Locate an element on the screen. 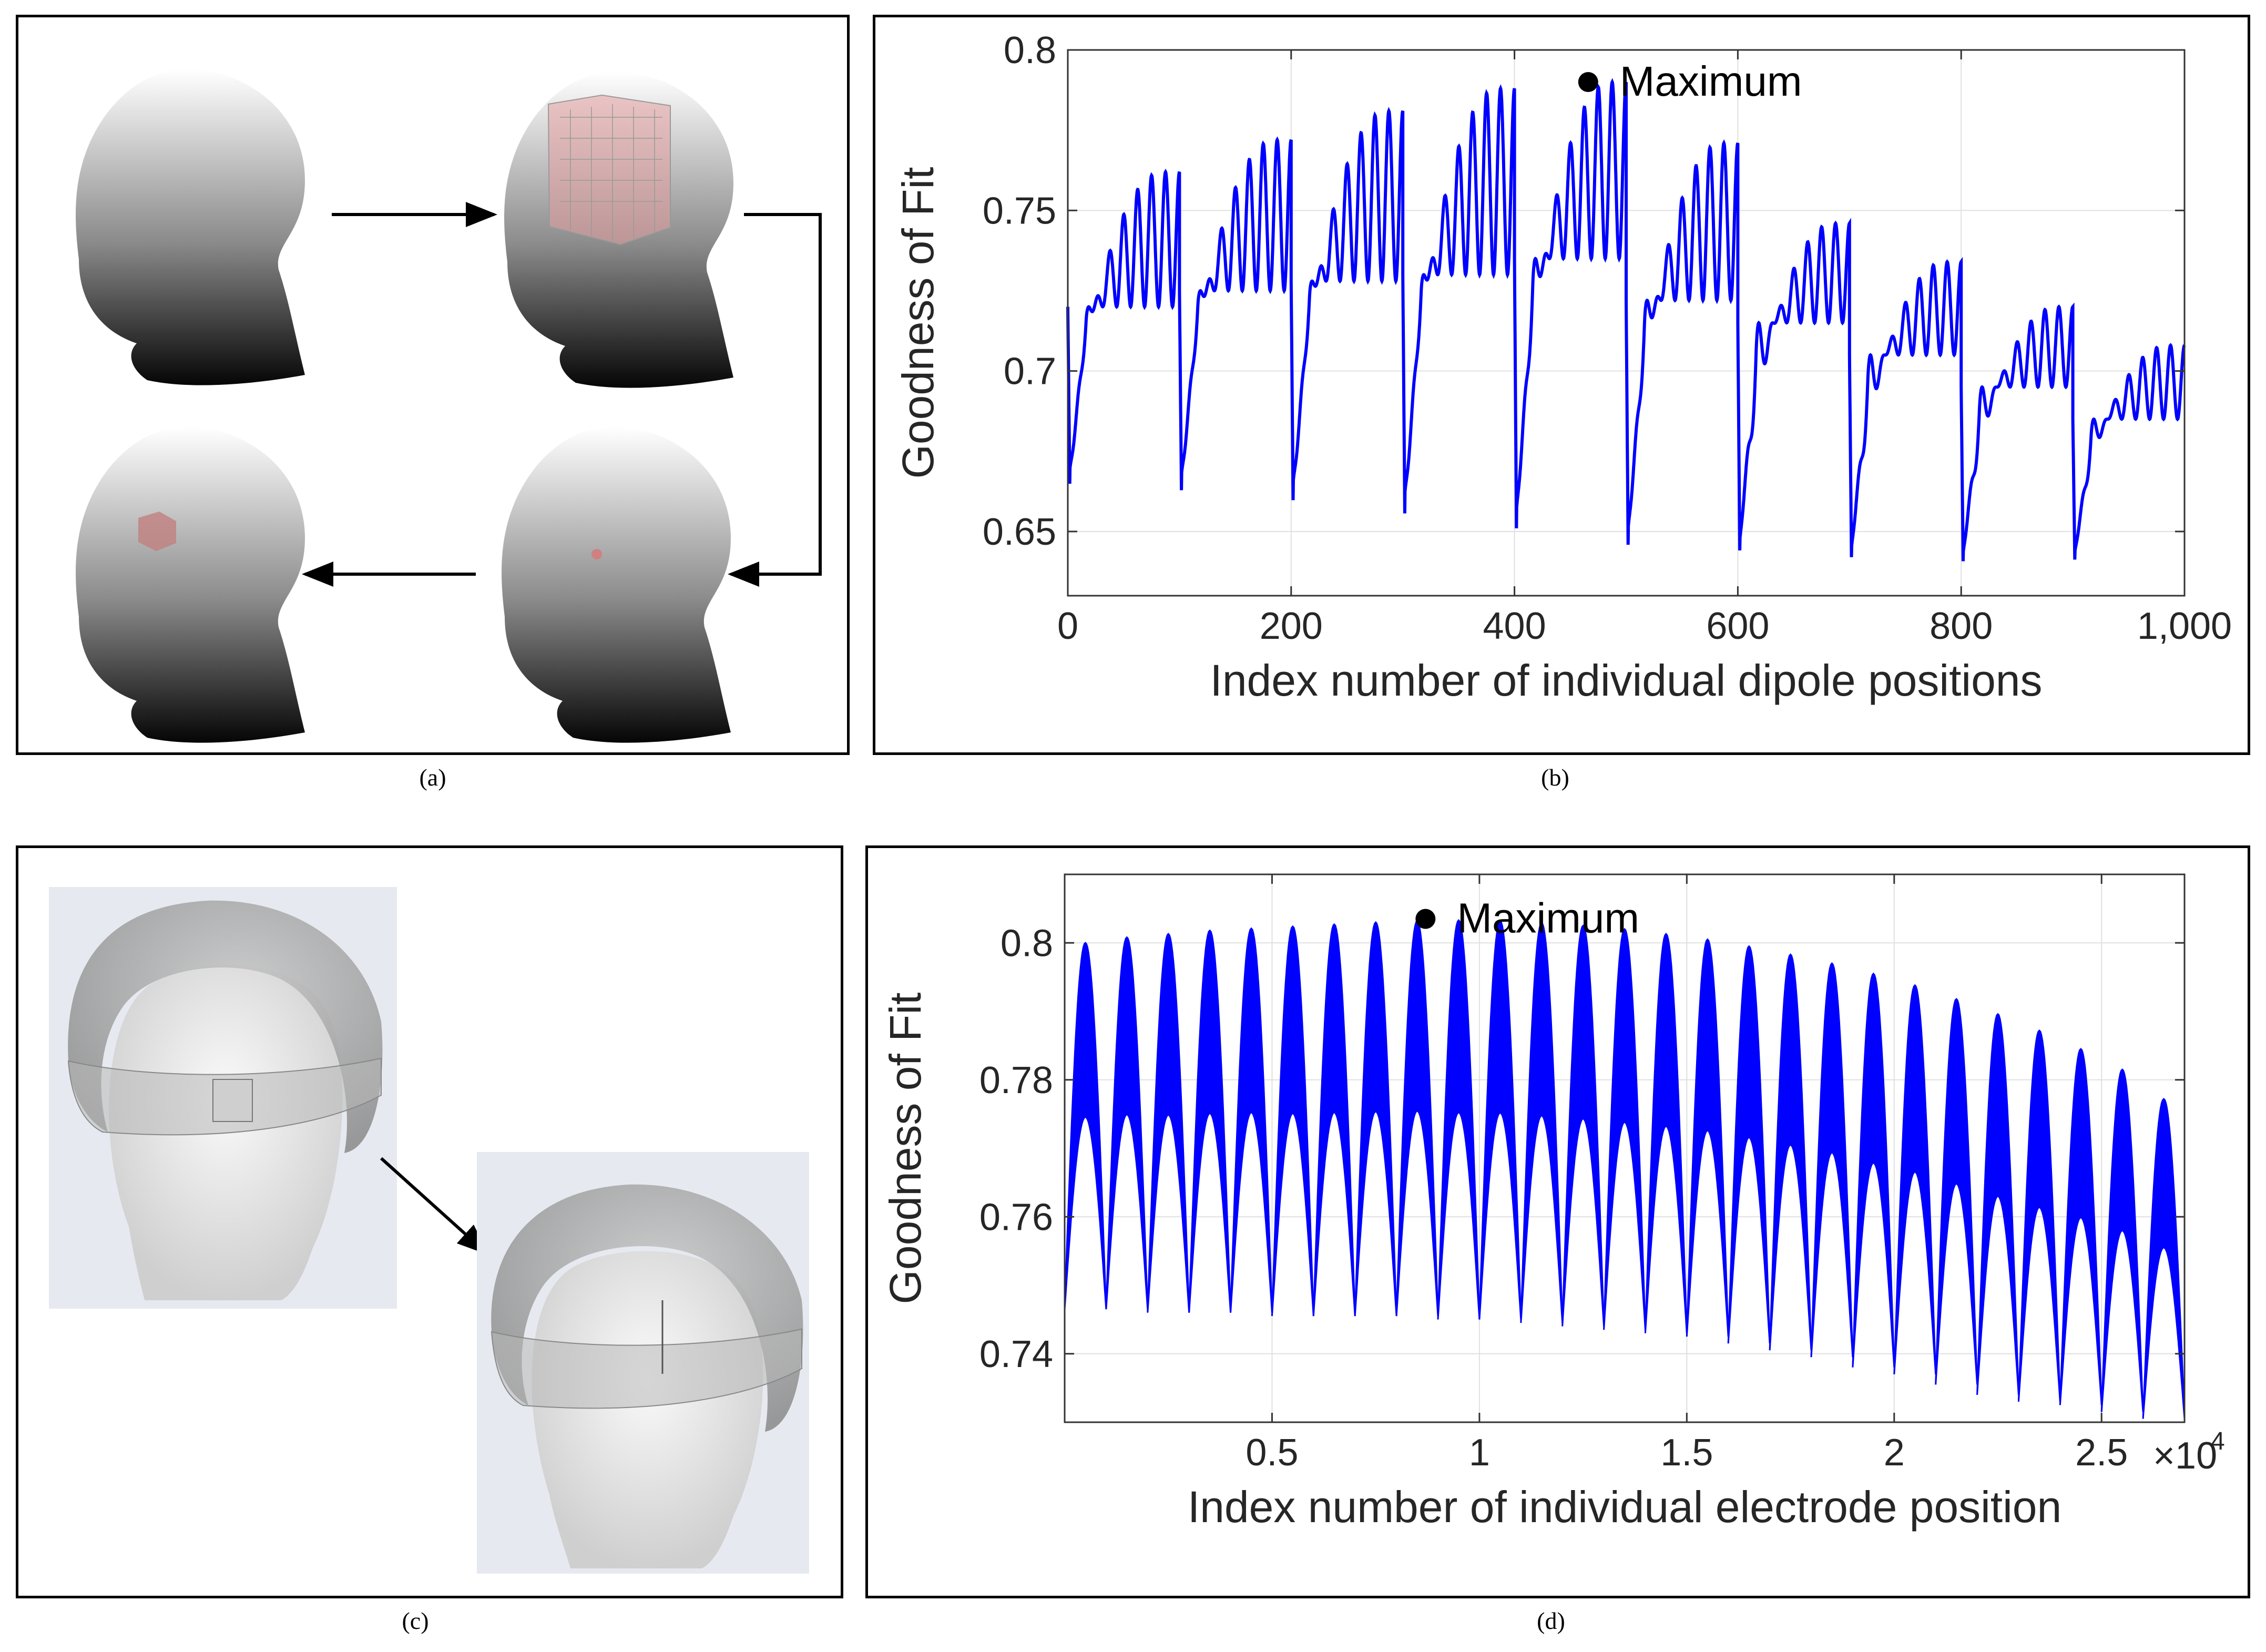 This screenshot has width=2266, height=1652. panel-a-illustration is located at coordinates (449, 406).